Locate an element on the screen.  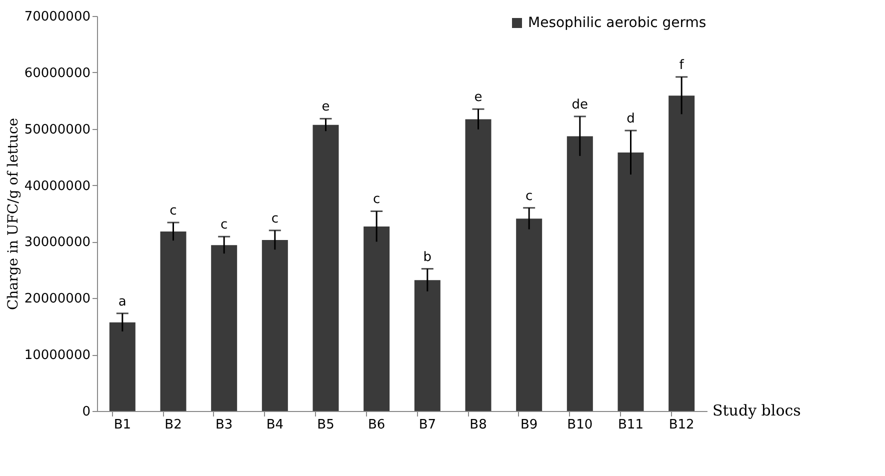
y-tick-label: 70000000 is located at coordinates (57, 17).